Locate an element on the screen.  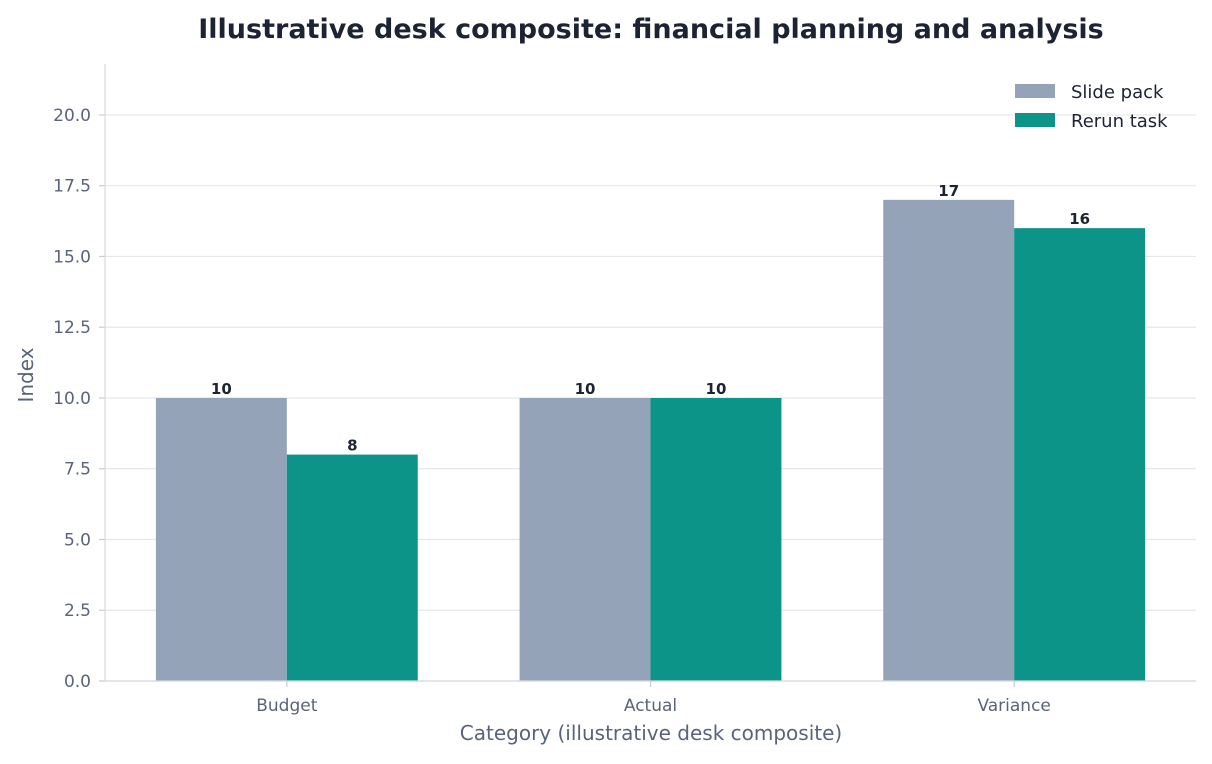
y-axis-title: Index is located at coordinates (26, 374).